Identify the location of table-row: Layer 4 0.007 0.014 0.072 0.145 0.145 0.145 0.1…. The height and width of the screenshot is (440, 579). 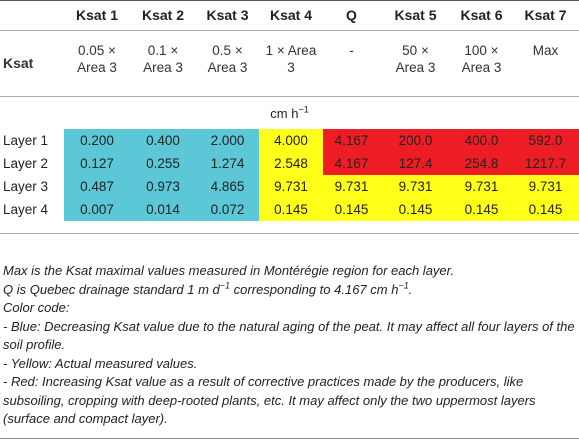
(289, 209).